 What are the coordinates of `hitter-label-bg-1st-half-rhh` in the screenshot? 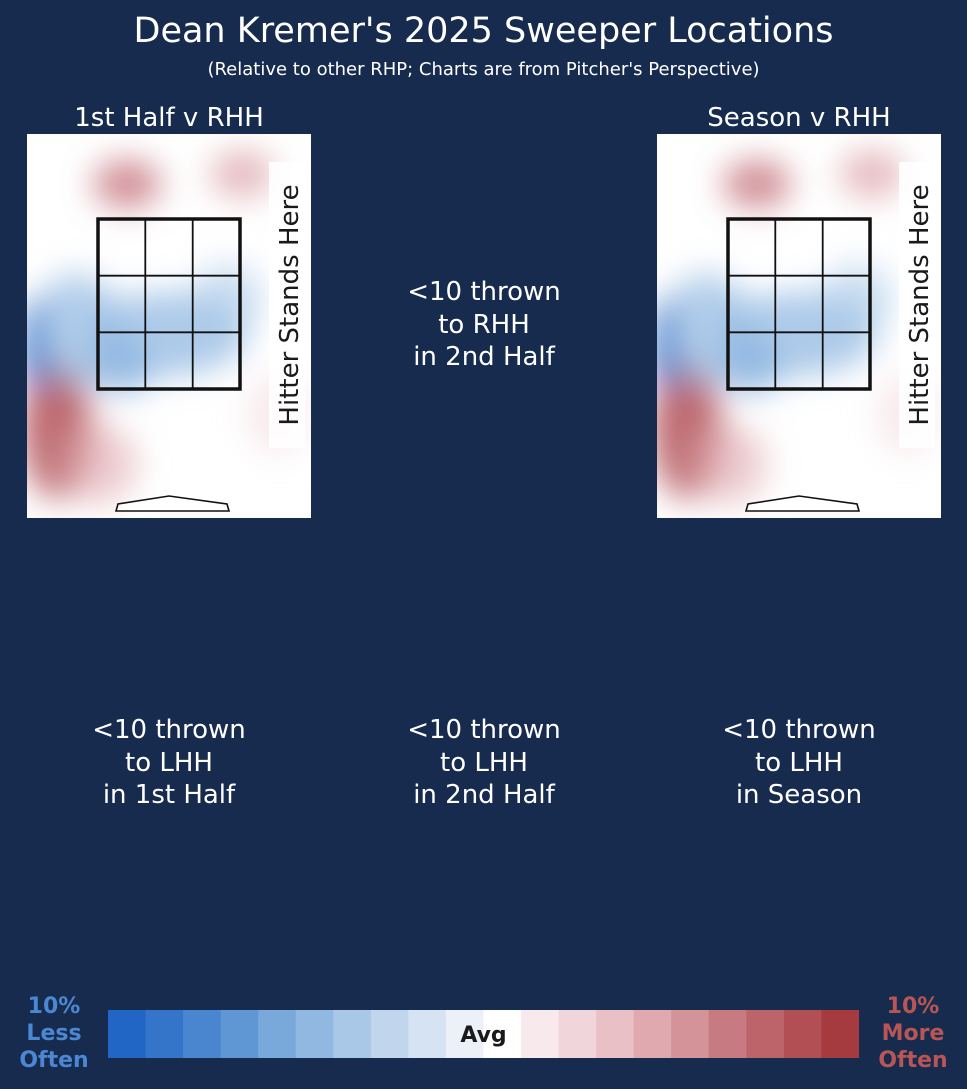 It's located at (287, 305).